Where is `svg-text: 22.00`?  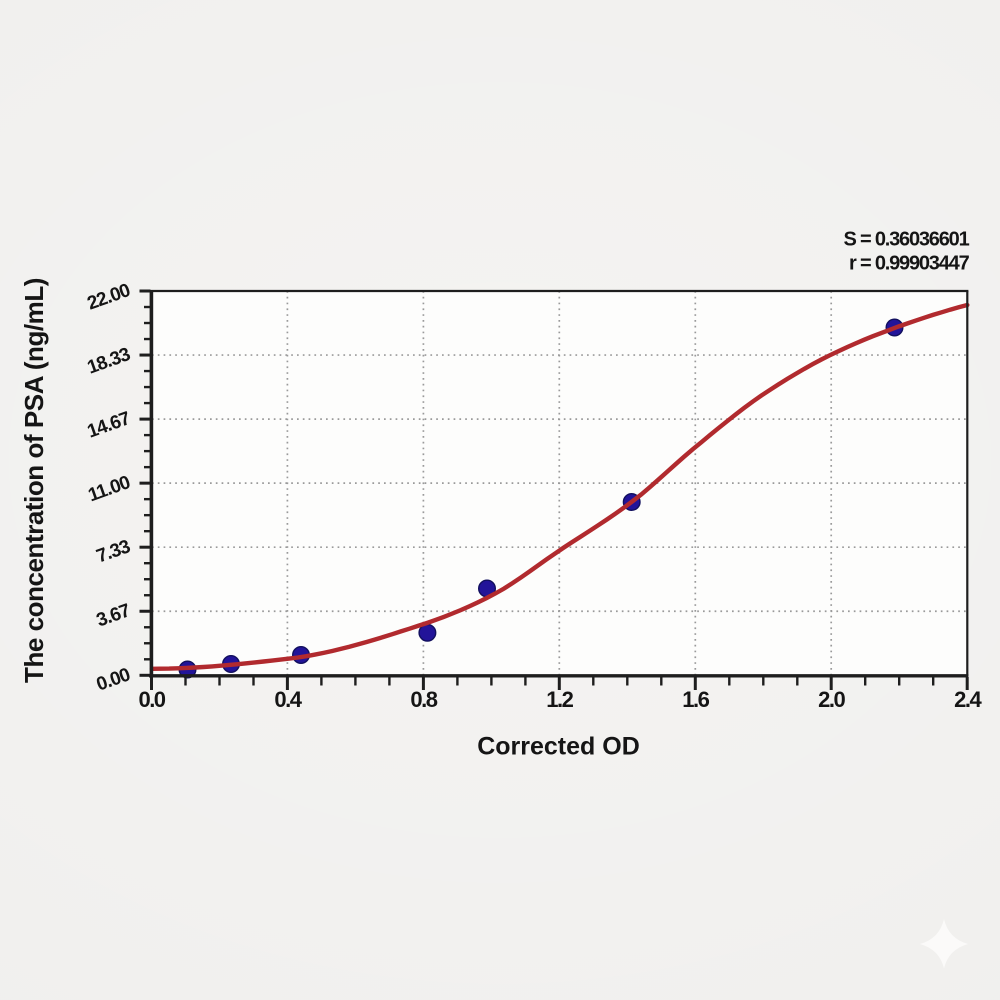
svg-text: 22.00 is located at coordinates (109, 297).